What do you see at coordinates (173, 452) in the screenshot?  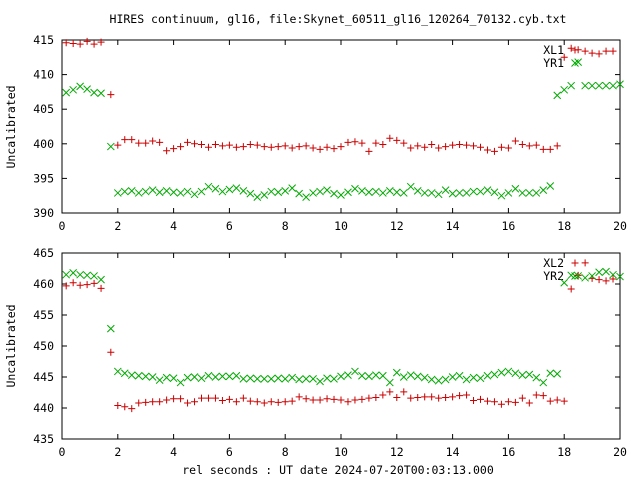 I see `bottom-x-tick-label: 4` at bounding box center [173, 452].